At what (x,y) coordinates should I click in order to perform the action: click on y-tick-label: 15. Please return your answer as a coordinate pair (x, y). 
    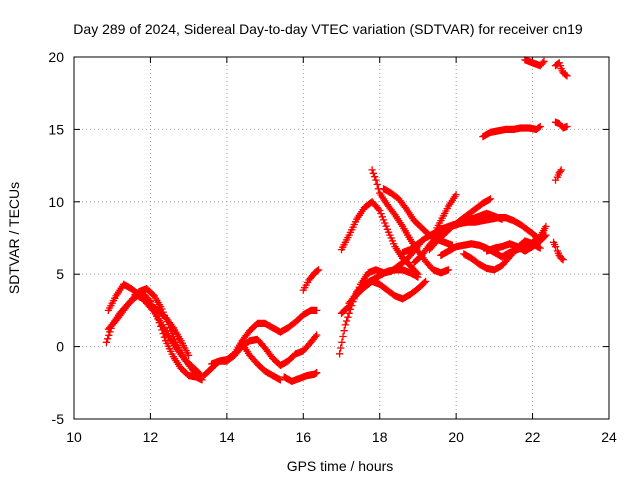
    Looking at the image, I should click on (56, 129).